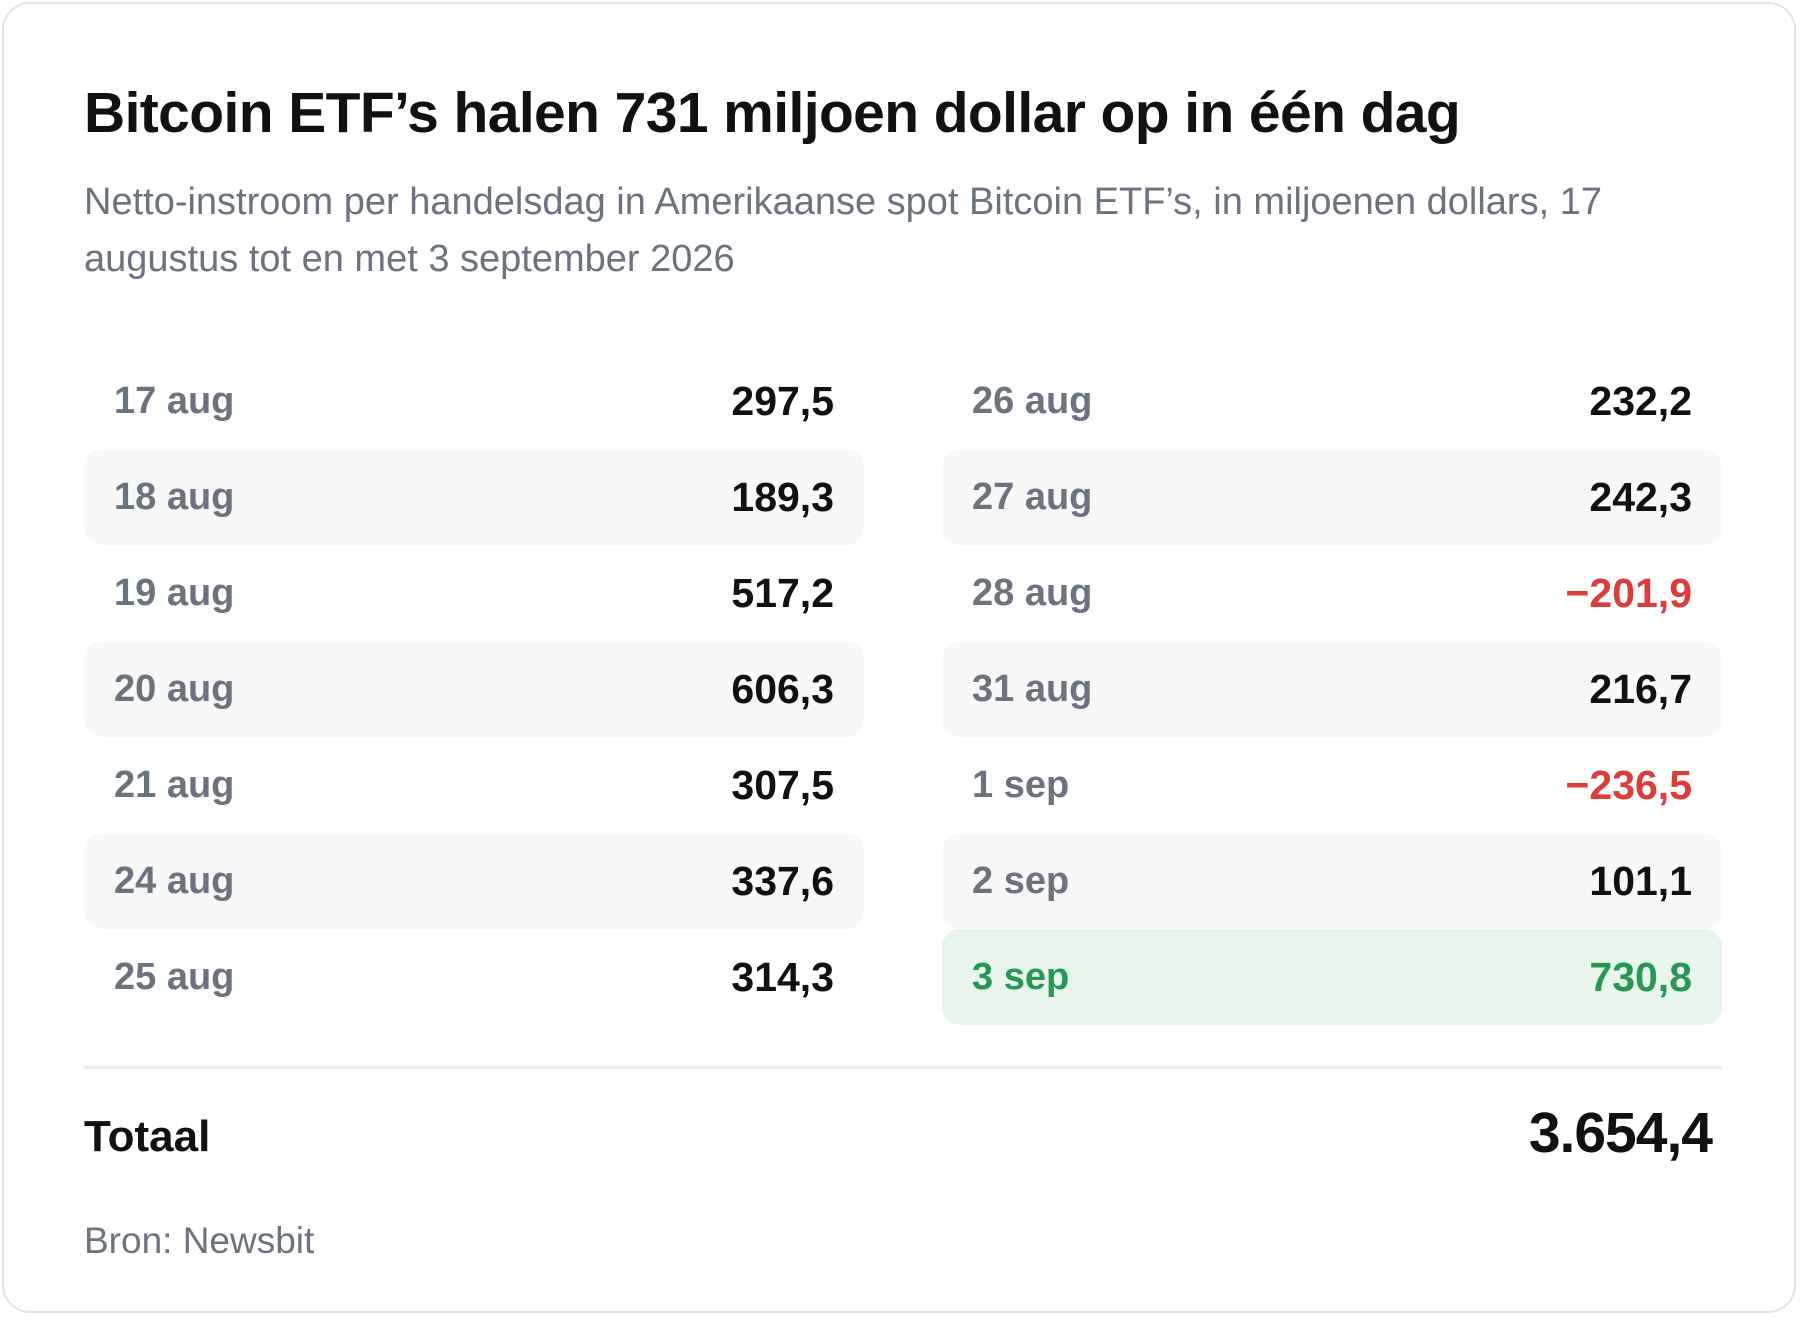 This screenshot has height=1317, width=1800. I want to click on row-value: 232,2, so click(1640, 400).